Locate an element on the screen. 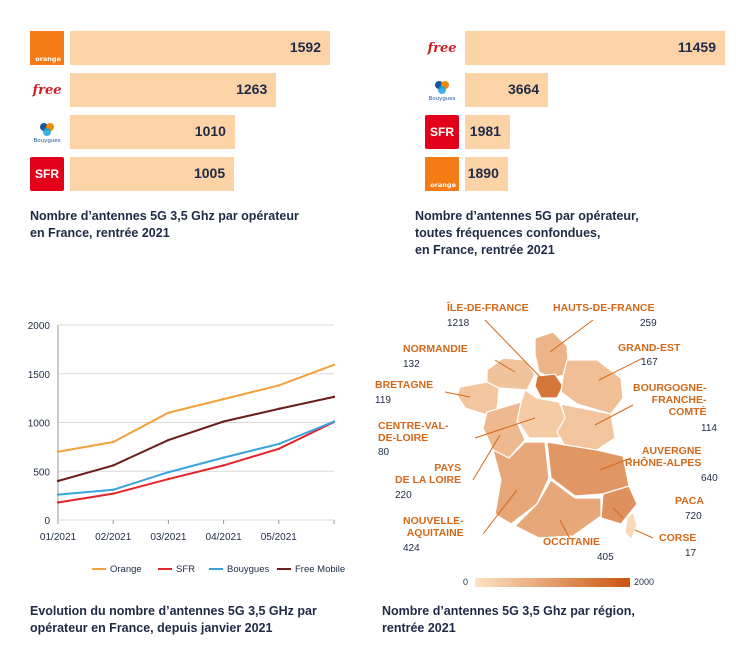 This screenshot has height=645, width=750. x-tick-label: 02/2021 is located at coordinates (113, 537).